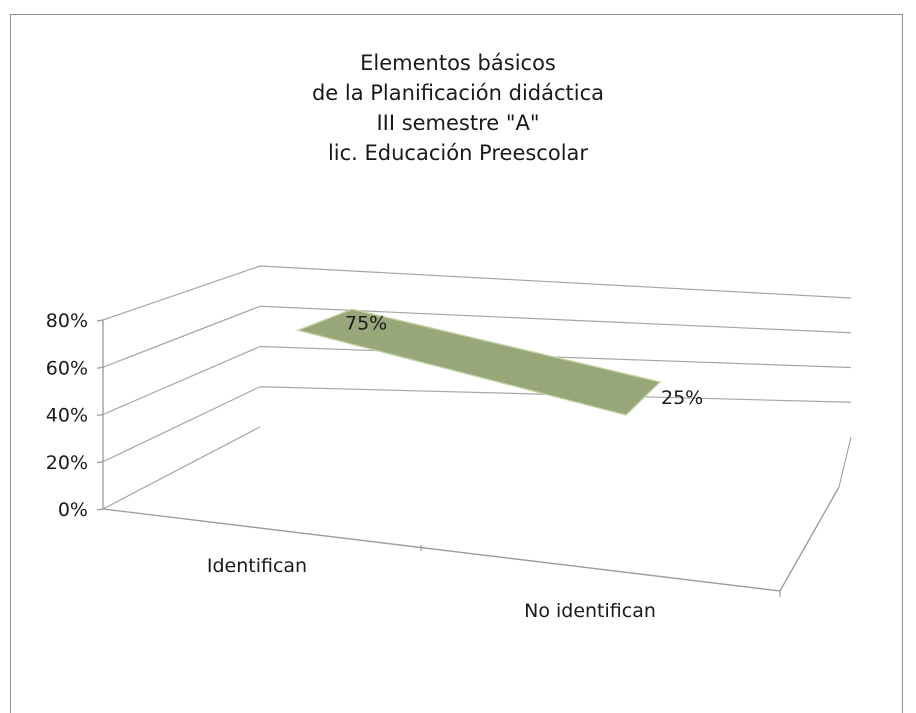 The width and height of the screenshot is (916, 713). Describe the element at coordinates (590, 611) in the screenshot. I see `category-label: No identifican` at that location.